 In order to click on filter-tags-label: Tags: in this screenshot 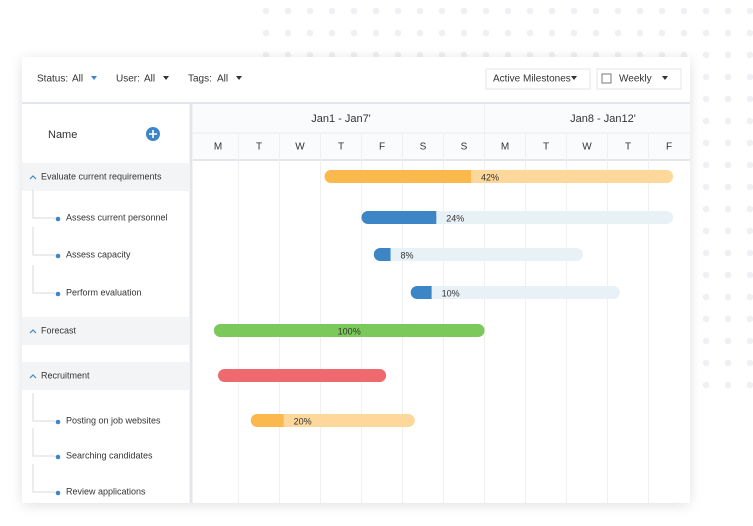, I will do `click(200, 79)`.